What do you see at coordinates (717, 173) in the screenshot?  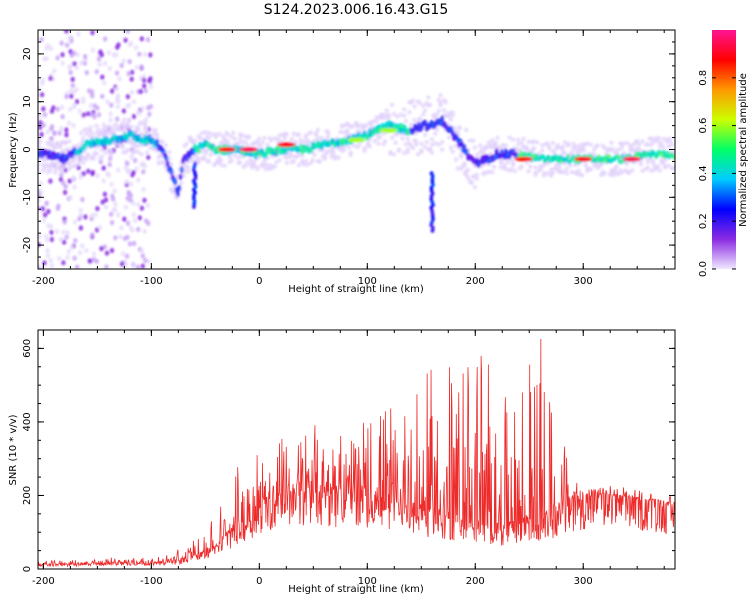 I see `colorbar-ticks: 0.0 0.2 0.4 0.6 0.8` at bounding box center [717, 173].